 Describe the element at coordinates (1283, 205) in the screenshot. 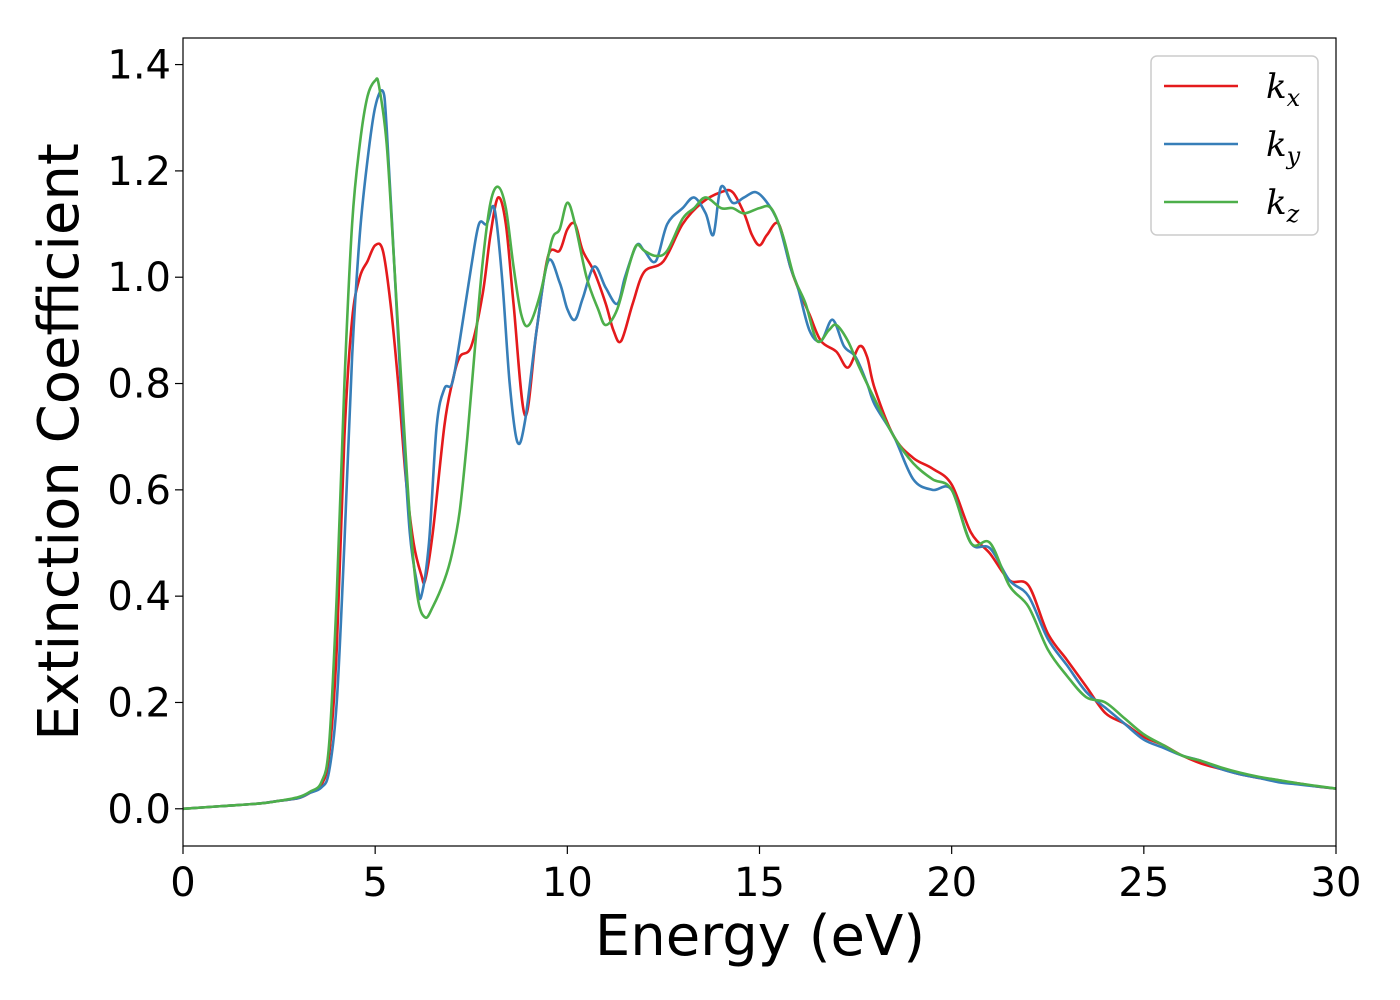

I see `legend-label-z: kz` at that location.